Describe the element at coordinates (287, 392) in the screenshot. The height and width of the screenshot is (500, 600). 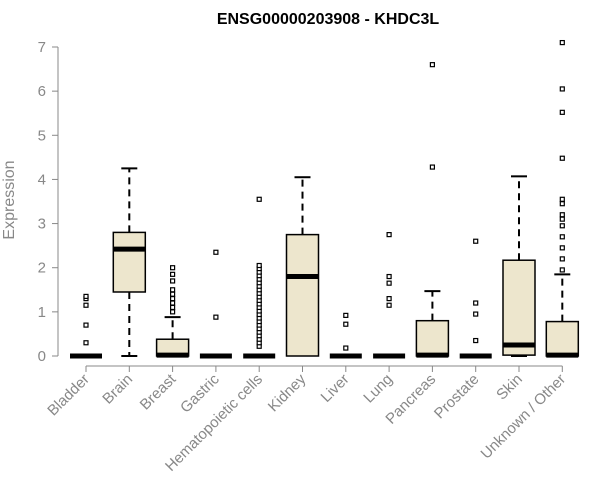
I see `x-tick-label: Kidney` at that location.